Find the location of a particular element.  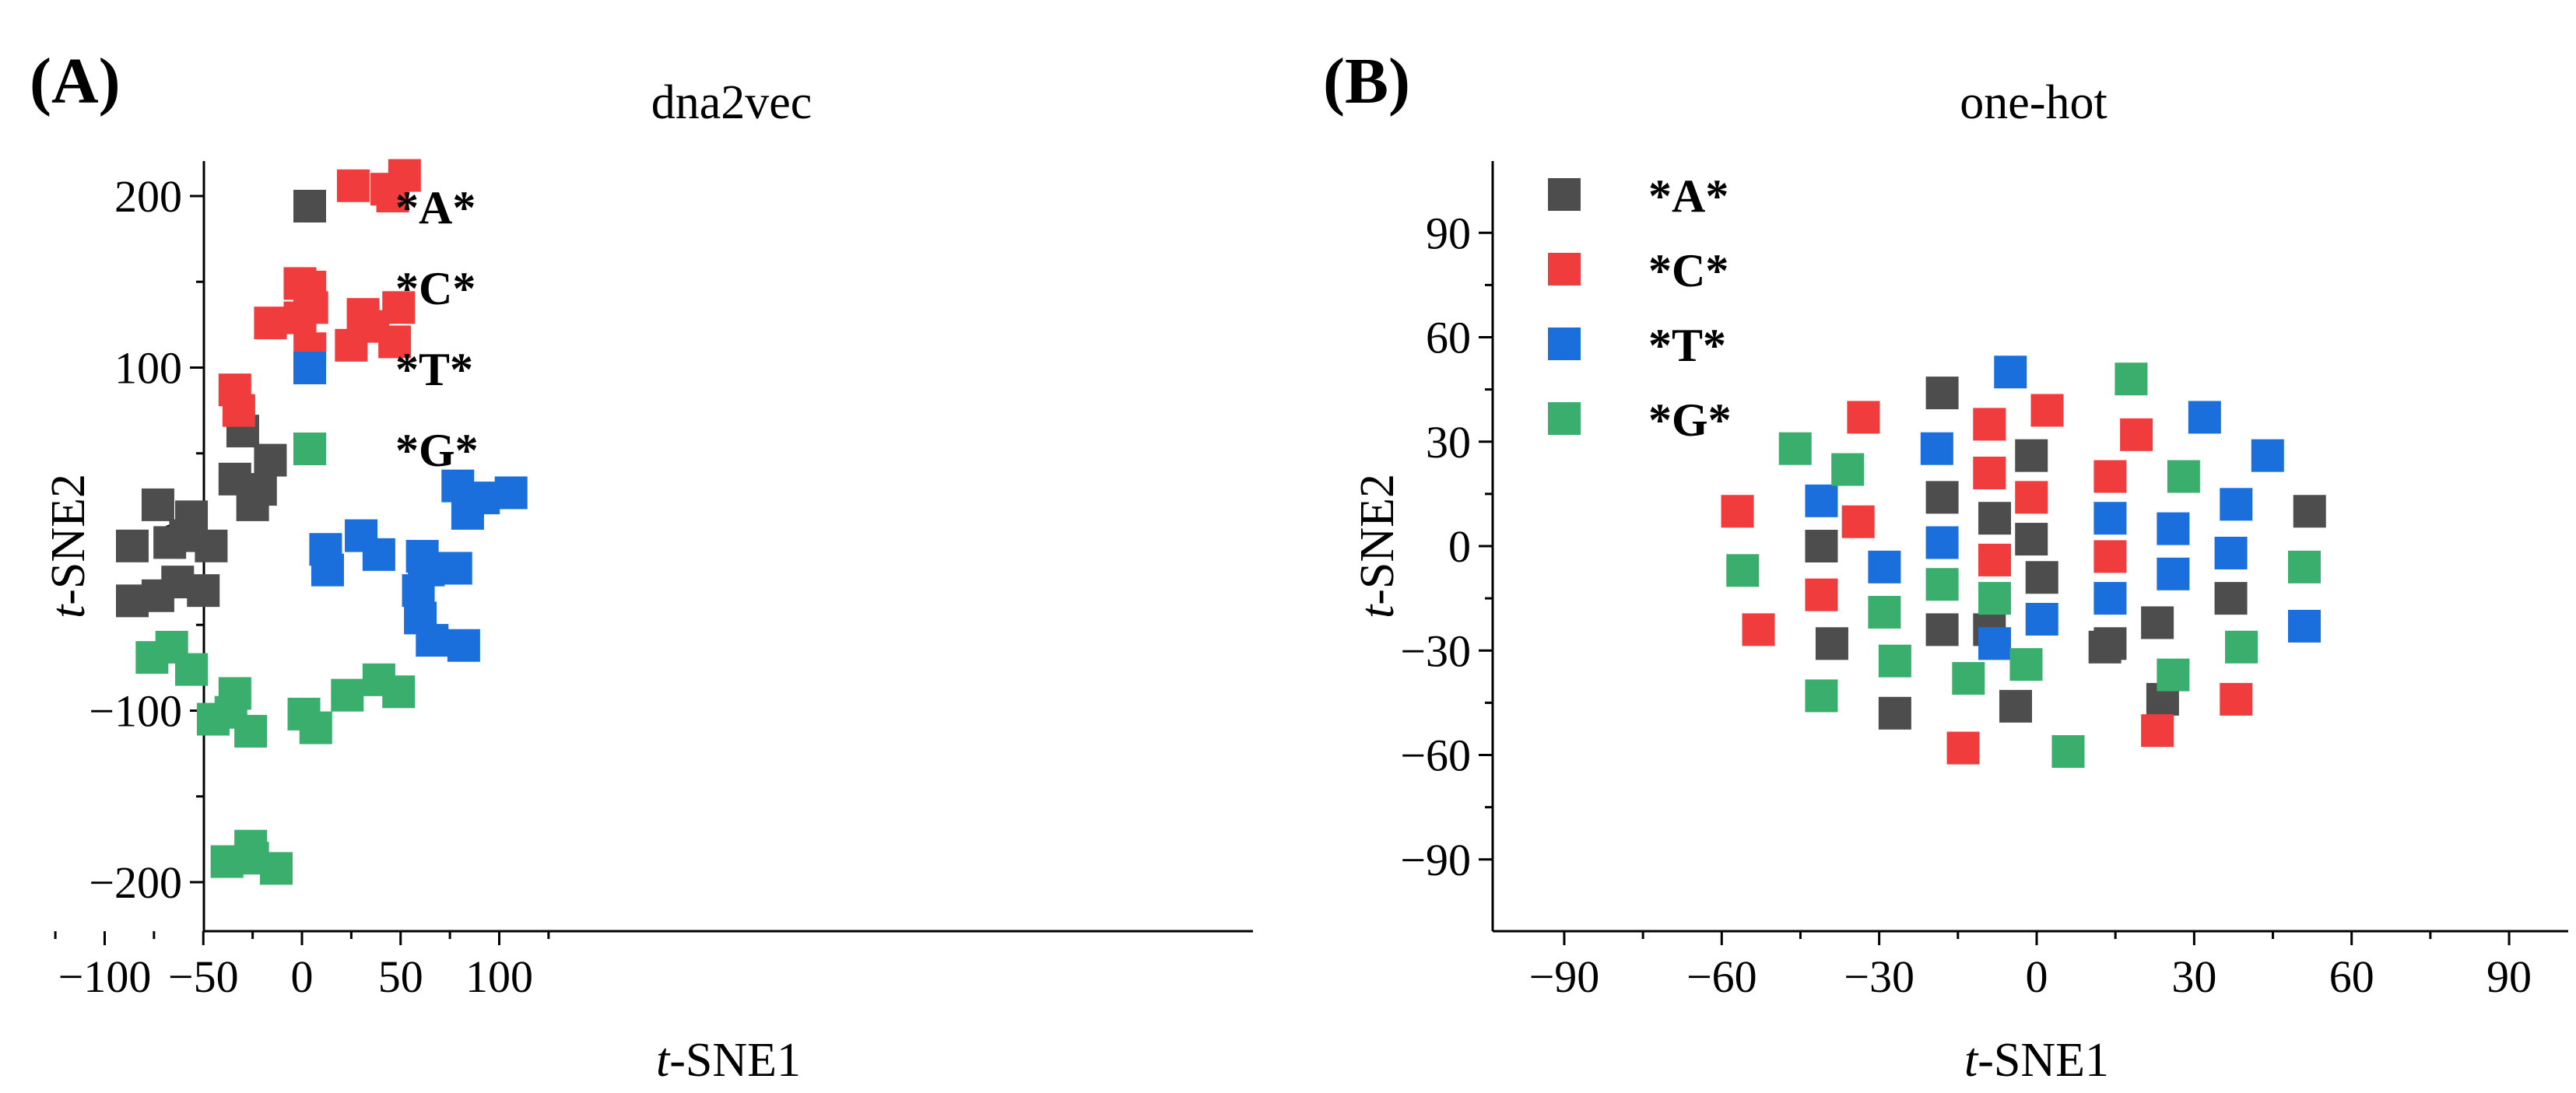

y-tick-label: −100 is located at coordinates (135, 711).